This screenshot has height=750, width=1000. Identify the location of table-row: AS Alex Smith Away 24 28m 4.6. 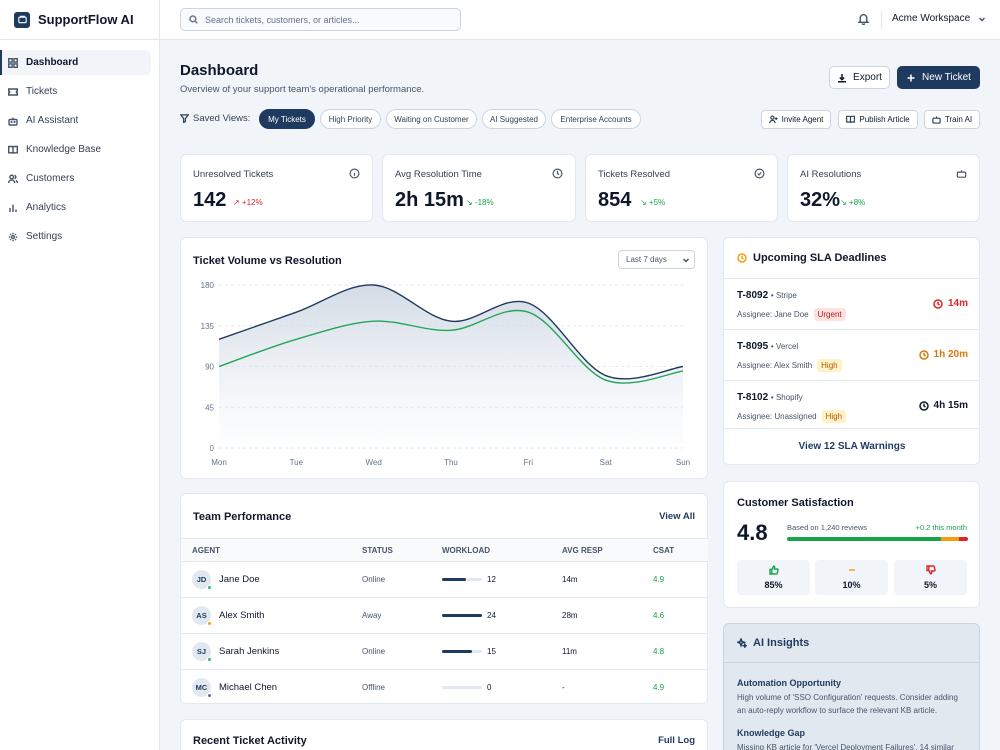
(444, 616).